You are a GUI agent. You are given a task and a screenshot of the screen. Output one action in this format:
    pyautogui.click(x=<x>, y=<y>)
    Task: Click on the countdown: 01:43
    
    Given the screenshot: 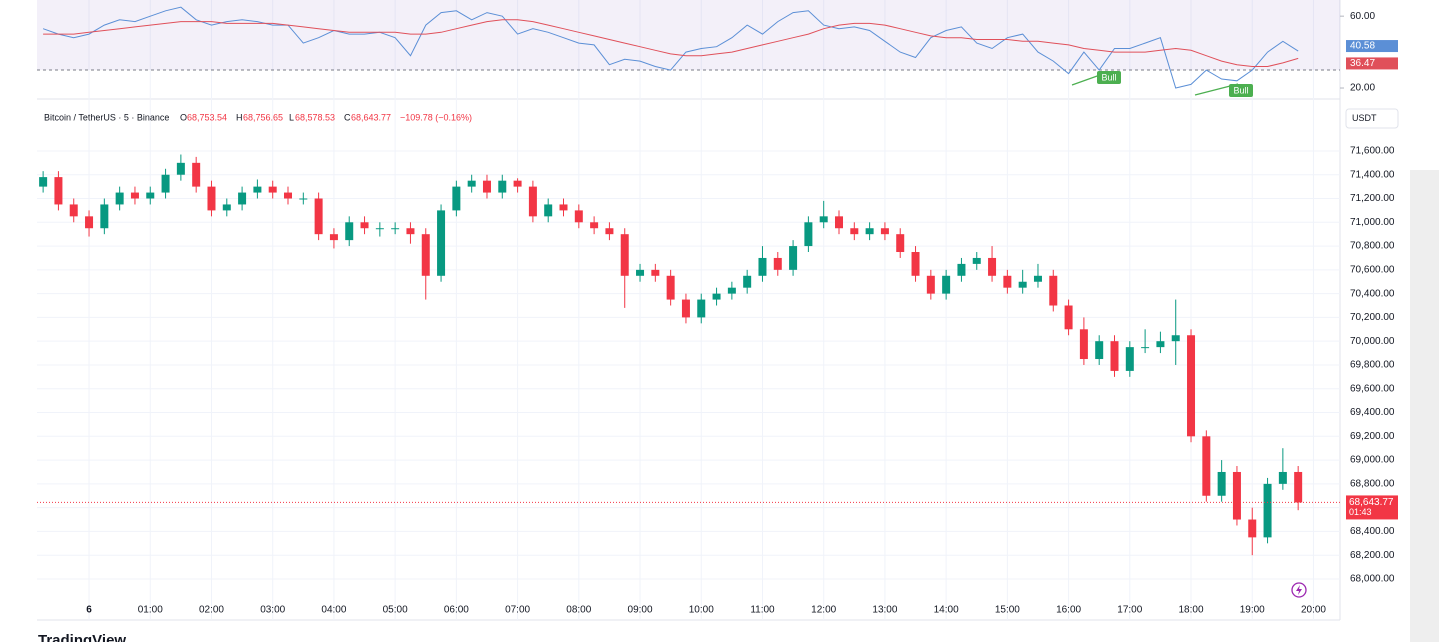 What is the action you would take?
    pyautogui.click(x=1360, y=512)
    